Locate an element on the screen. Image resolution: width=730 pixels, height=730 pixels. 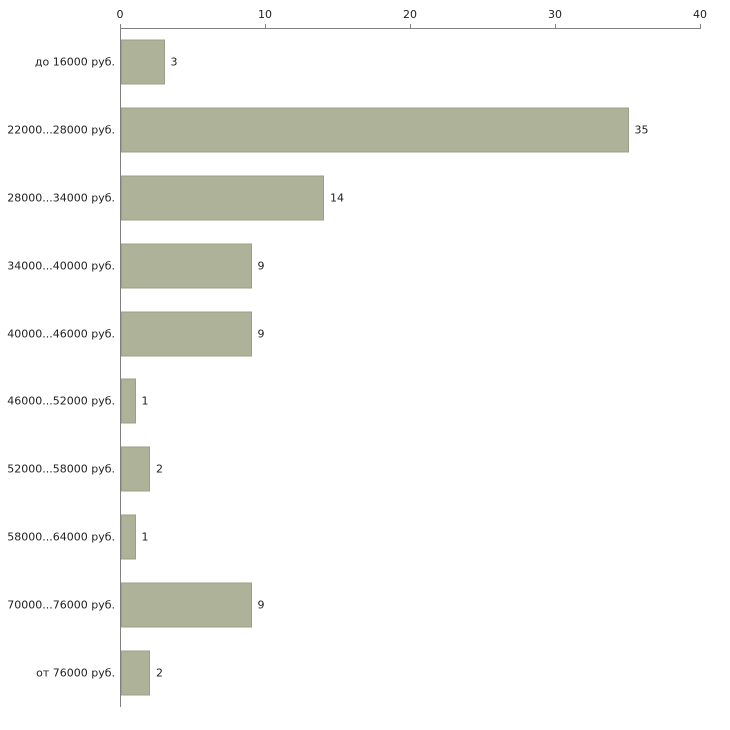
category-label: от 76000 руб. is located at coordinates (75, 673).